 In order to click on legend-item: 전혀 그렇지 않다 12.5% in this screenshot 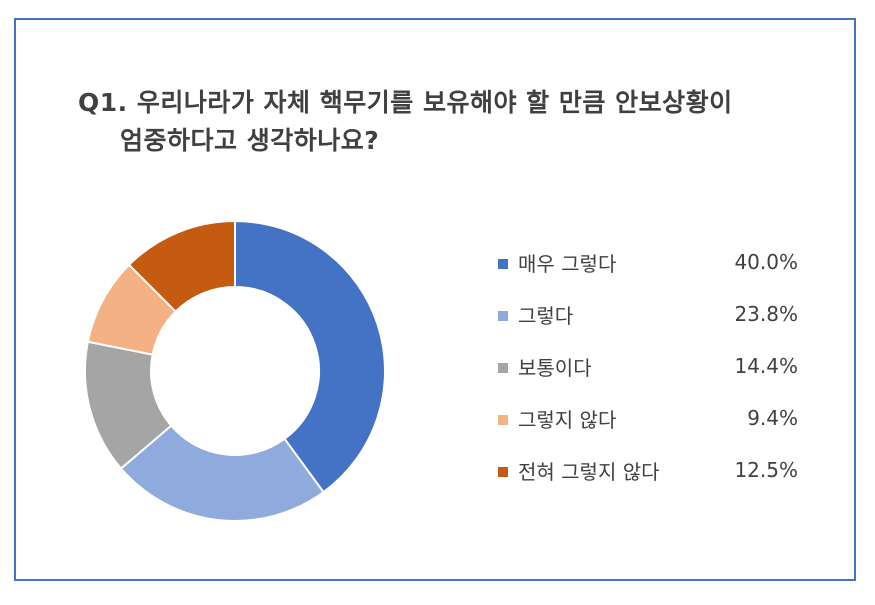, I will do `click(653, 480)`.